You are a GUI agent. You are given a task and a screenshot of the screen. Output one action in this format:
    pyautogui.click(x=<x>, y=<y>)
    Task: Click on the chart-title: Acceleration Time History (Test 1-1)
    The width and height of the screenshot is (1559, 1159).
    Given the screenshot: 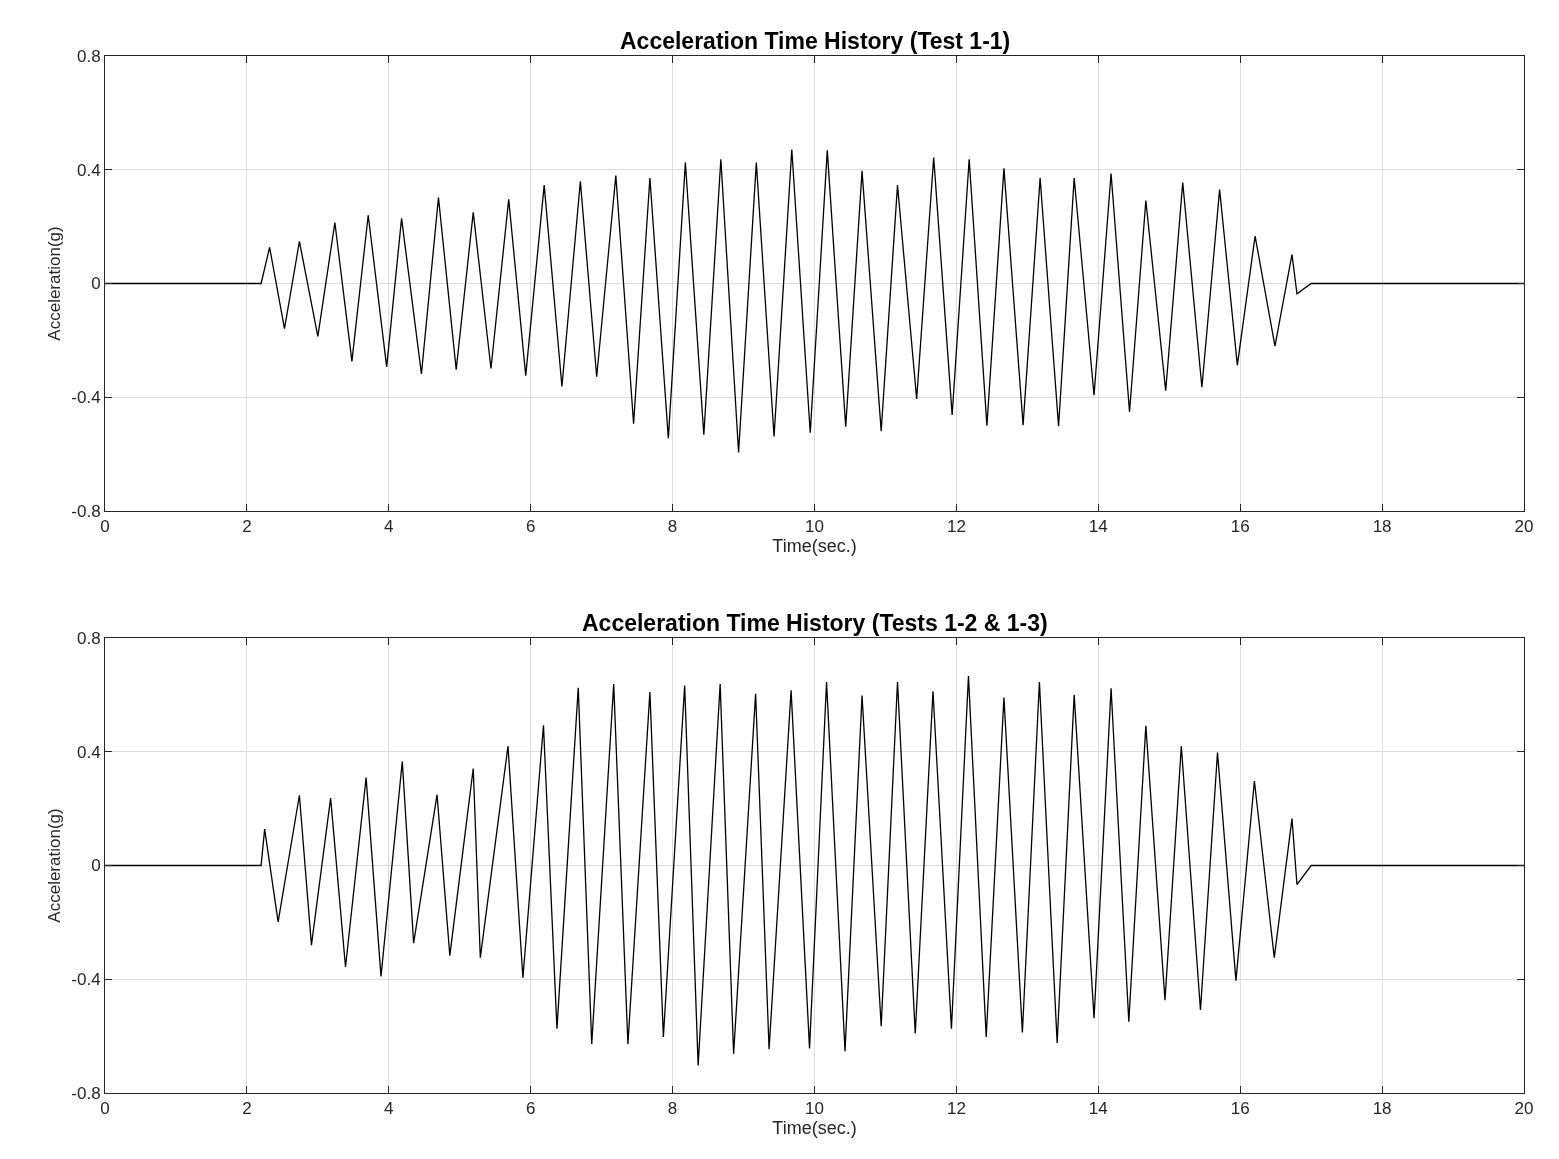 What is the action you would take?
    pyautogui.click(x=815, y=41)
    